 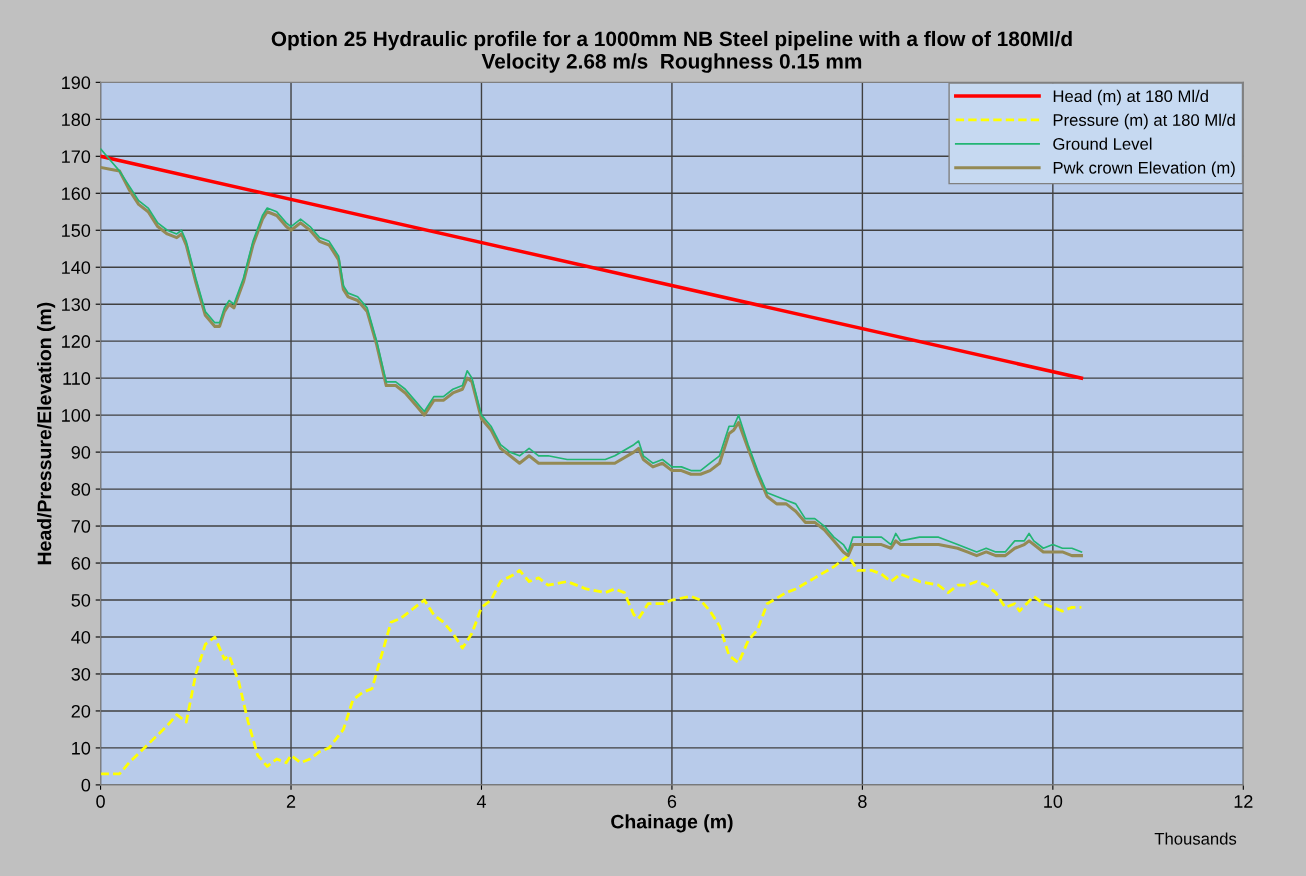 What do you see at coordinates (81, 563) in the screenshot?
I see `y-tick-label: 60` at bounding box center [81, 563].